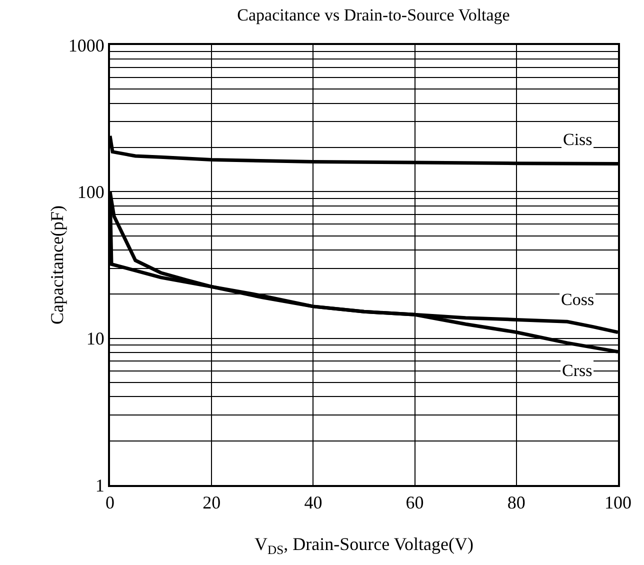 The image size is (644, 565). I want to click on y-tick-label: 1, so click(99, 485).